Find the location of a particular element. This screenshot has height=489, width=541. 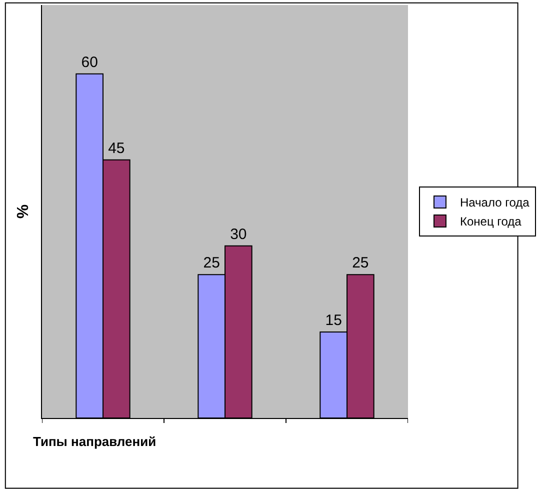

data-label: 30 is located at coordinates (238, 234).